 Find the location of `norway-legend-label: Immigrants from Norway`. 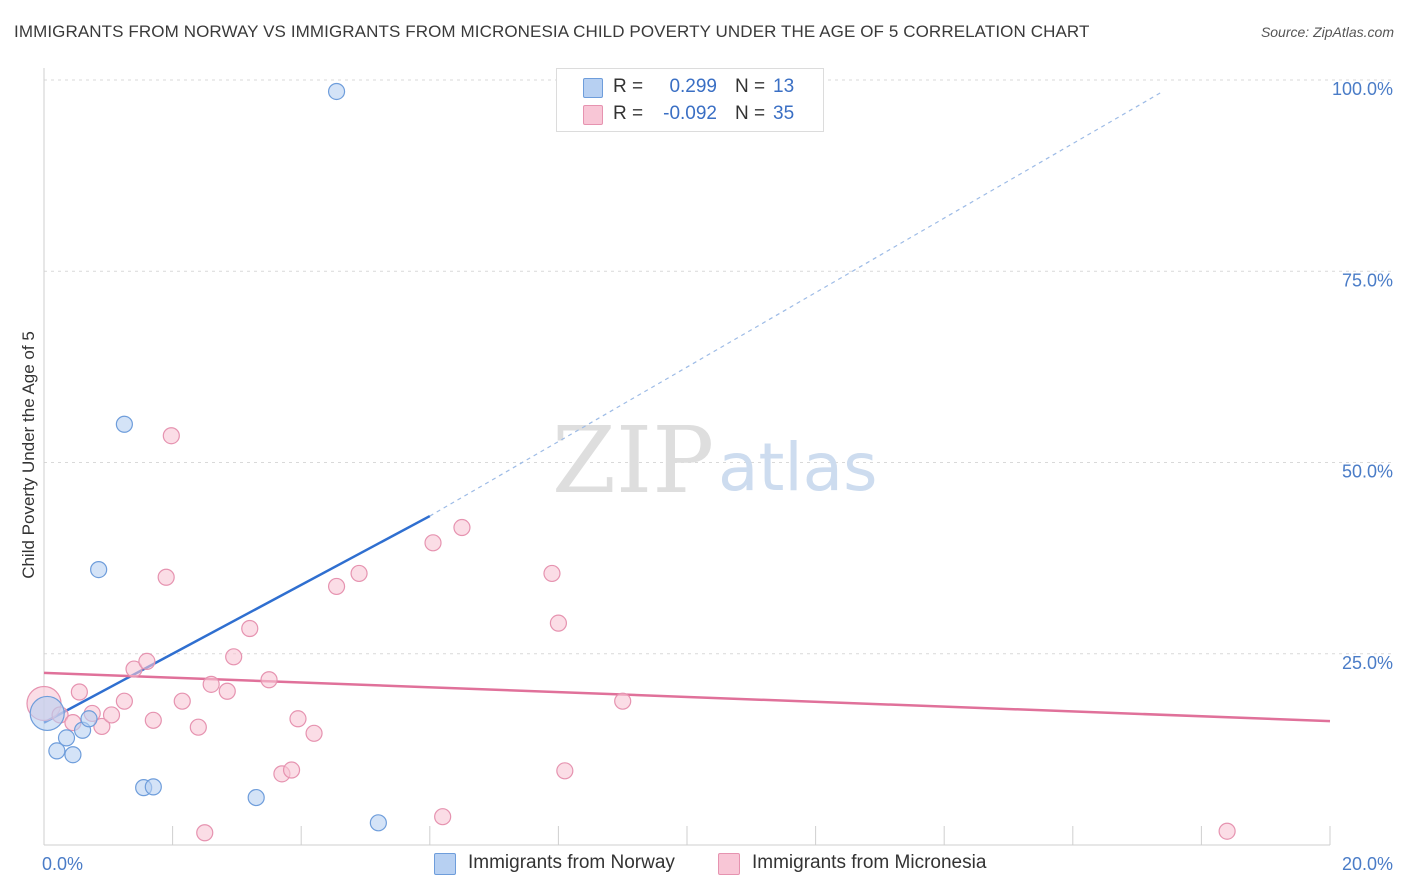

norway-legend-label: Immigrants from Norway is located at coordinates (571, 862).